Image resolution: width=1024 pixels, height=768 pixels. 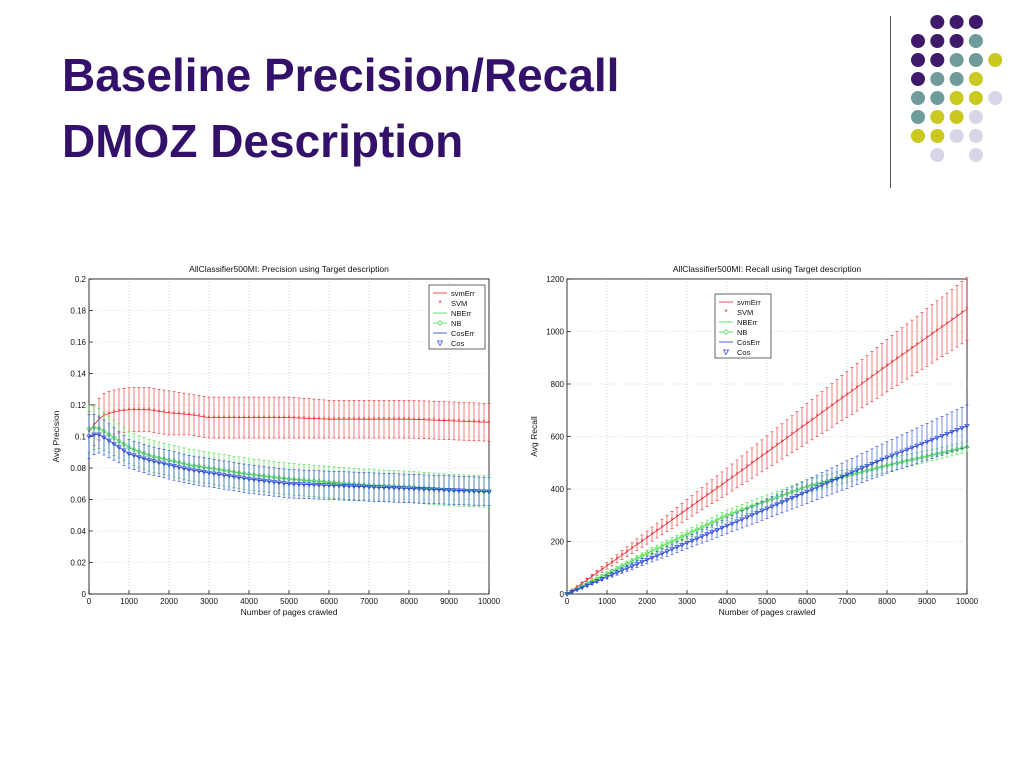 What do you see at coordinates (558, 384) in the screenshot?
I see `y-tick-label: 800` at bounding box center [558, 384].